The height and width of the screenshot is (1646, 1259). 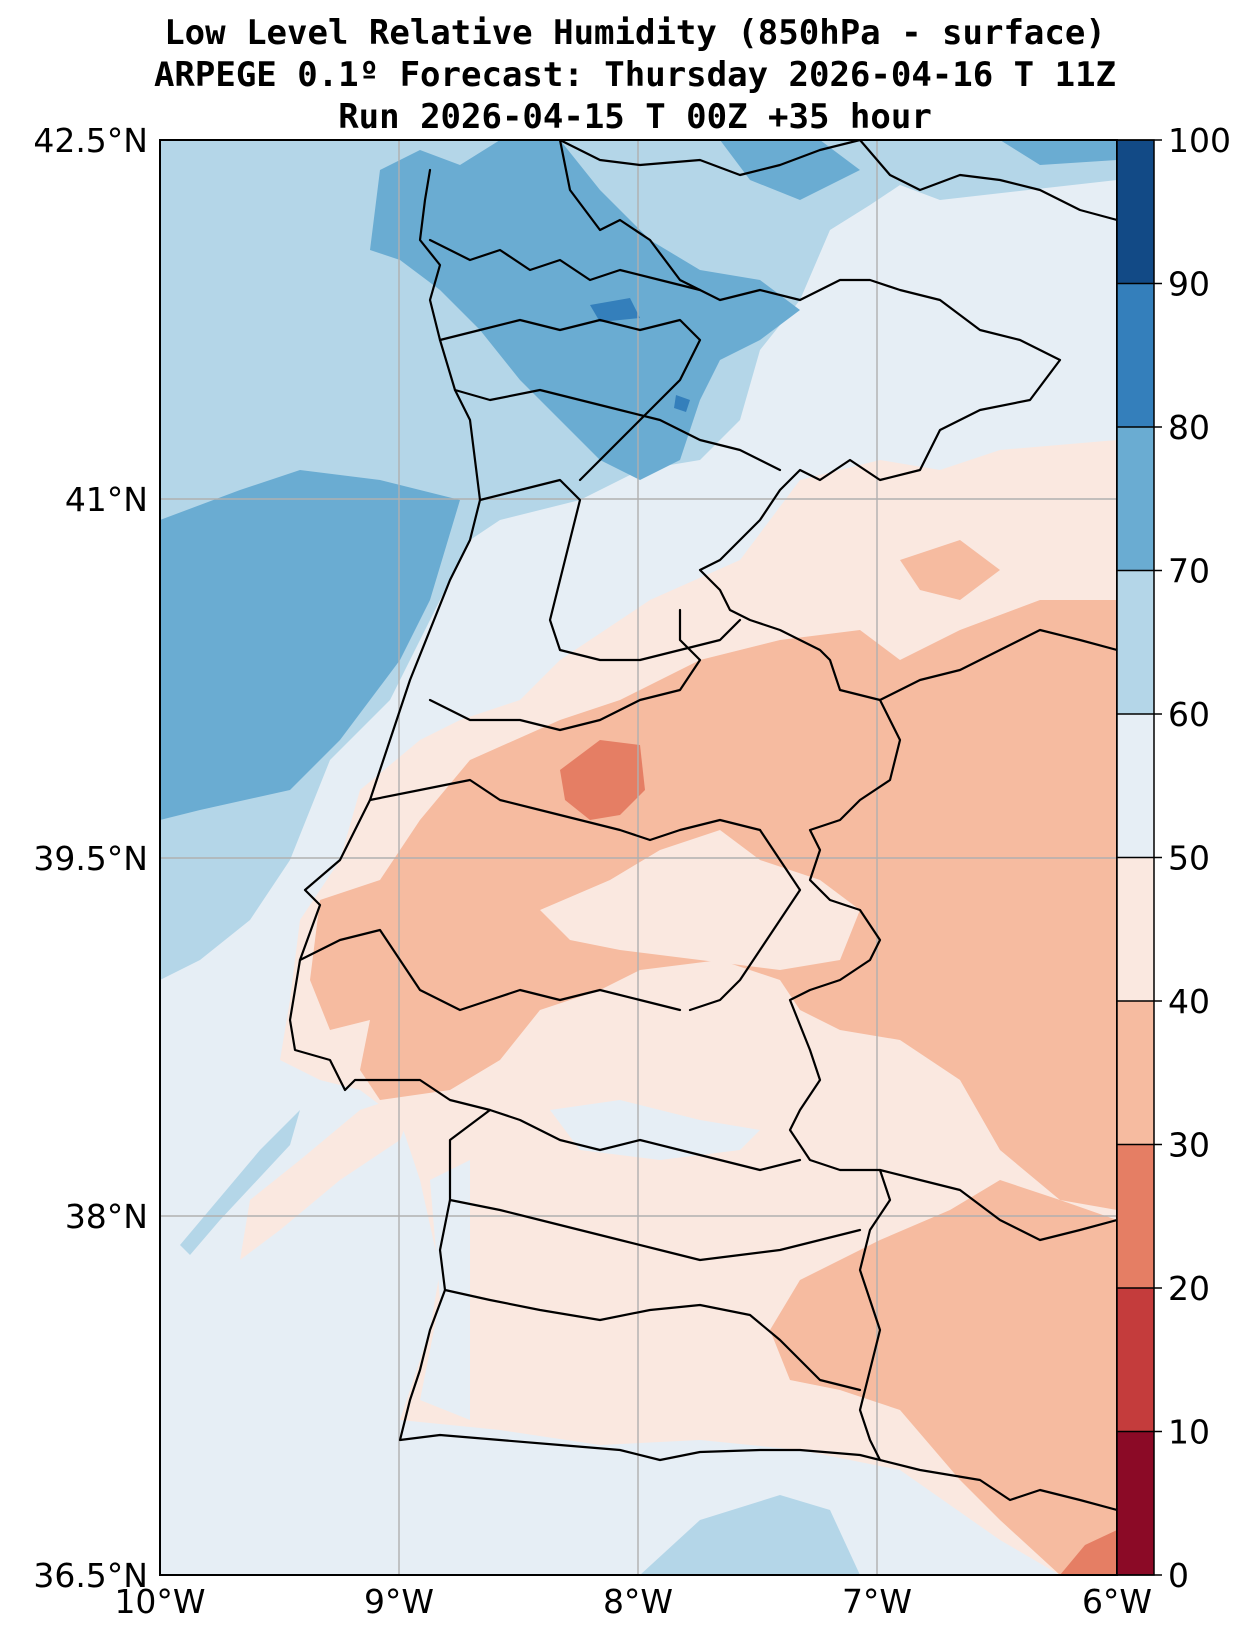 I want to click on border-spain-southeast, so click(x=997, y=1205).